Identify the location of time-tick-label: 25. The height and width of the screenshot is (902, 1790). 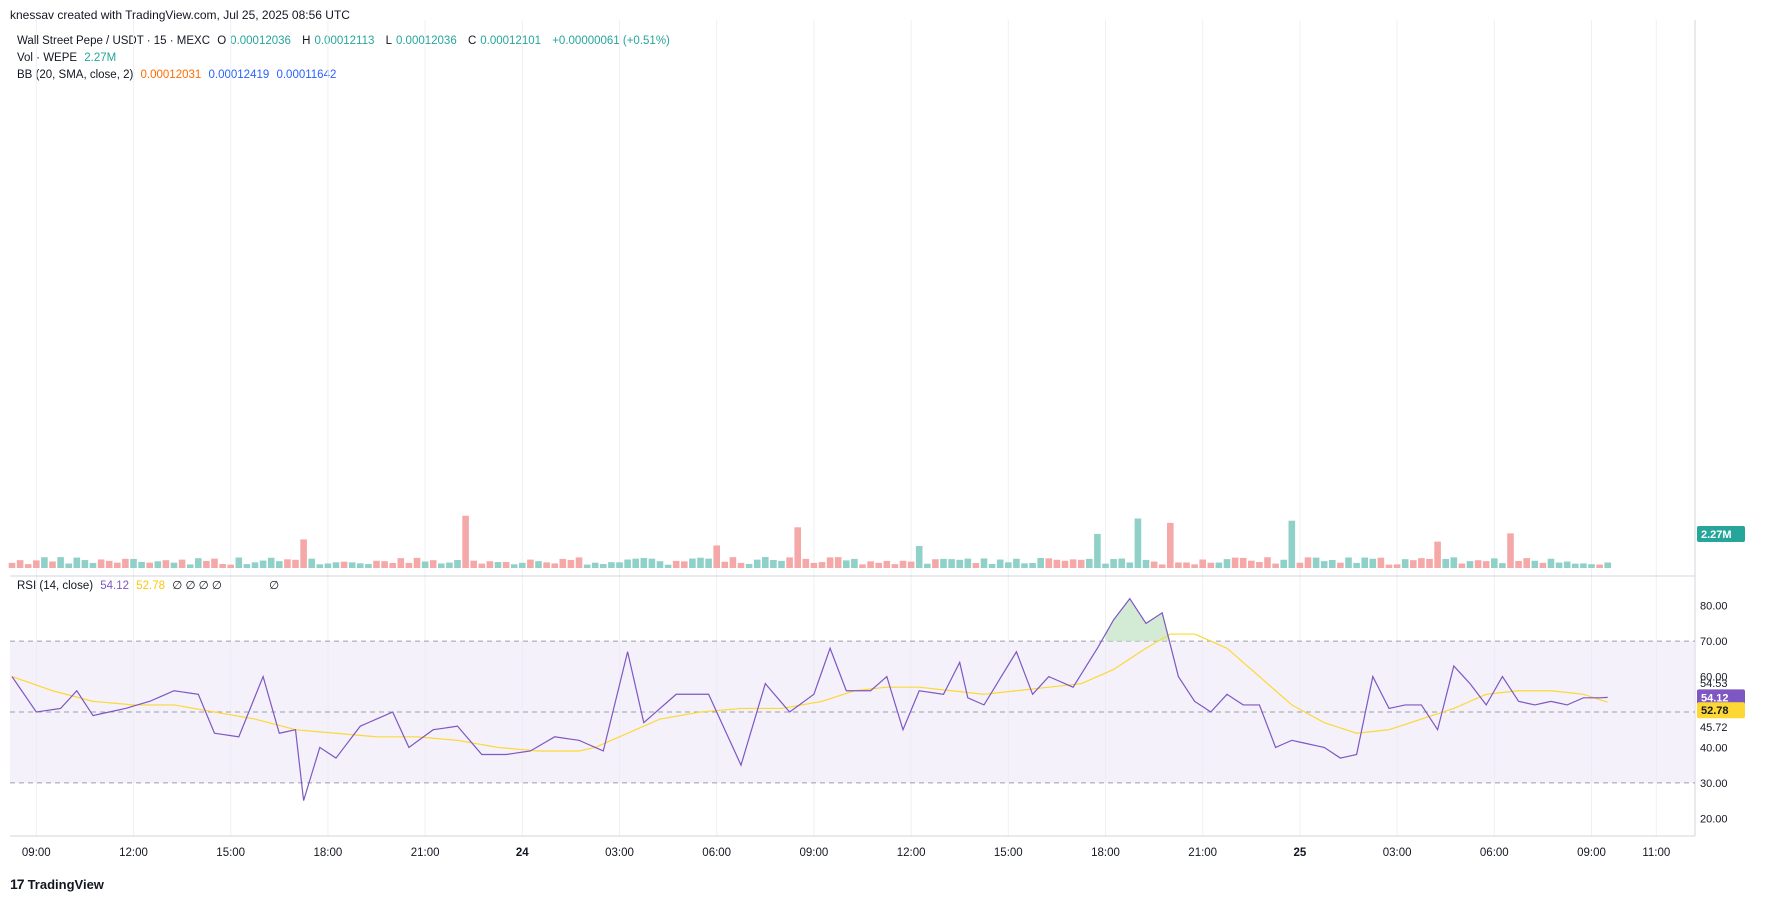
(1300, 853).